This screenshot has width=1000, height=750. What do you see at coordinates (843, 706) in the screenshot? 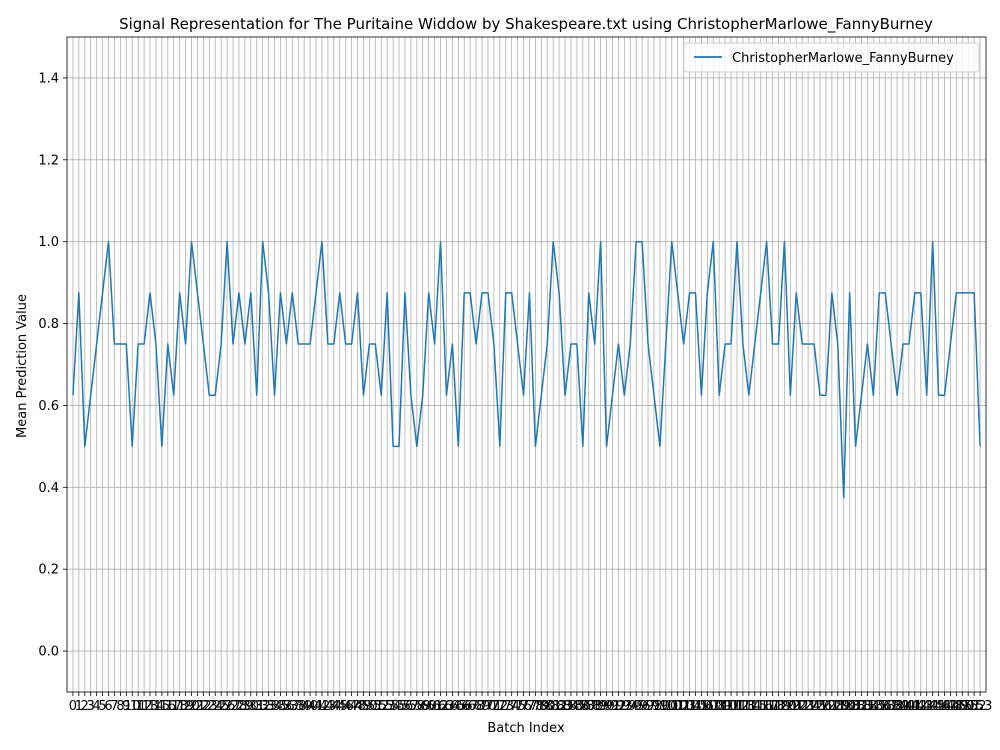
I see `x-tick-label: 130` at bounding box center [843, 706].